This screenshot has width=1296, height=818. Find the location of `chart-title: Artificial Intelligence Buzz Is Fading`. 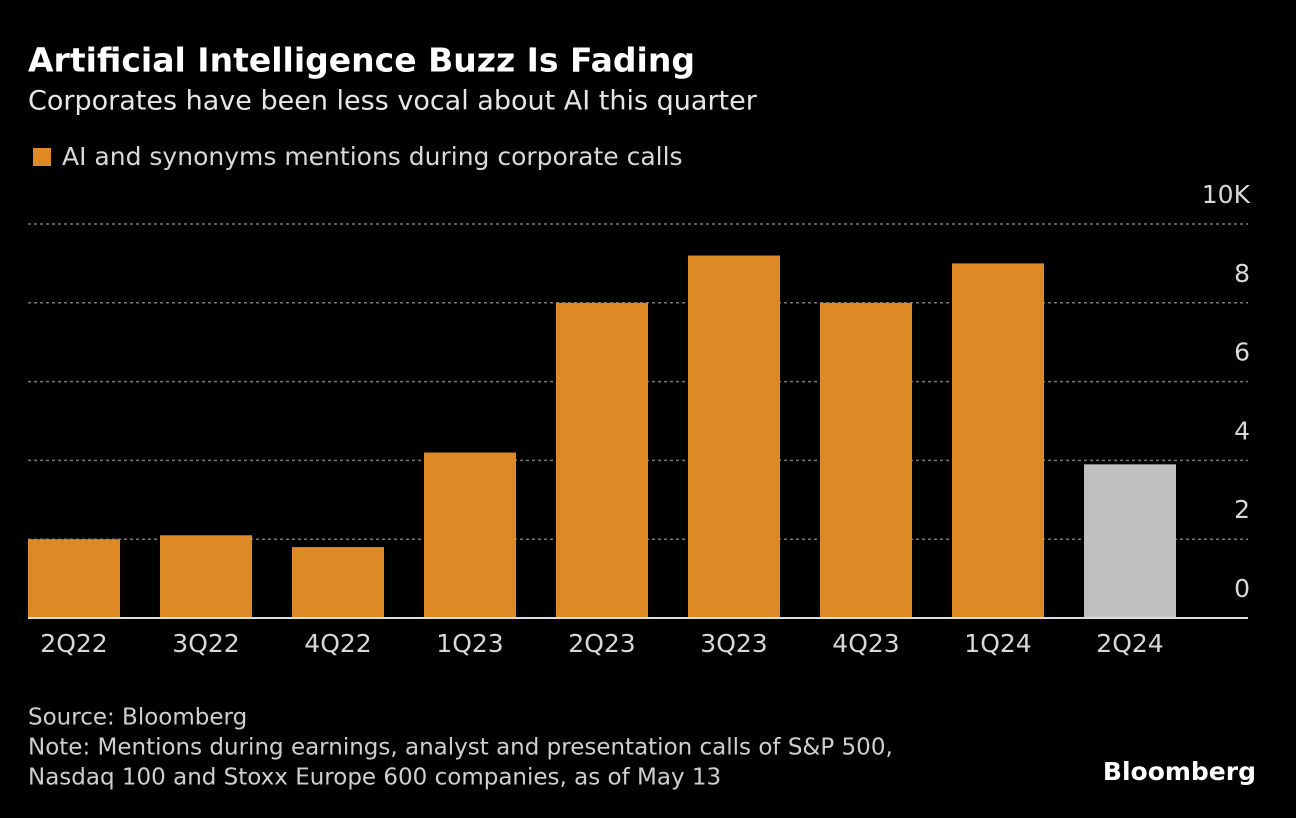

chart-title: Artificial Intelligence Buzz Is Fading is located at coordinates (361, 60).